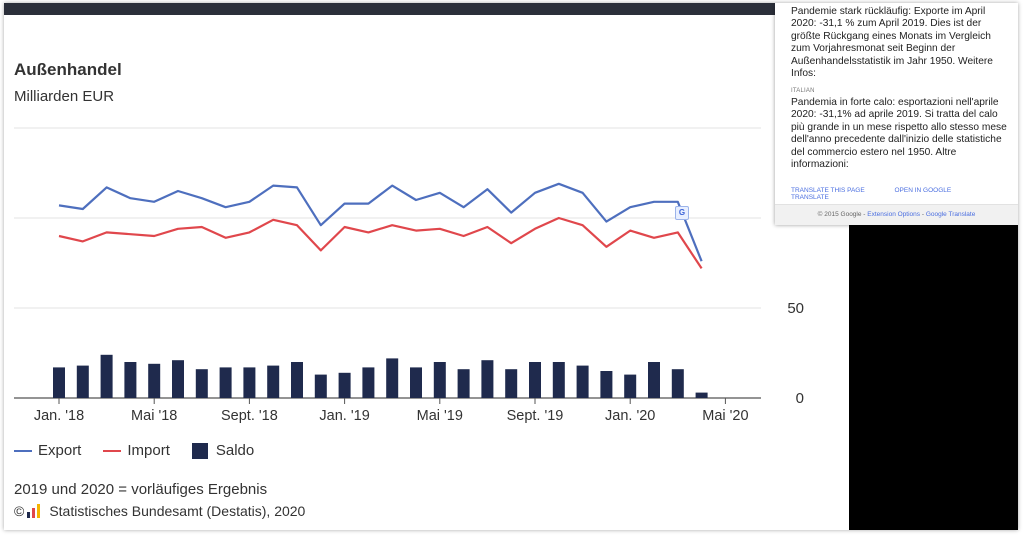 The width and height of the screenshot is (1024, 535). What do you see at coordinates (871, 194) in the screenshot?
I see `open-google-translate-link: OPEN IN GOOGLE TRANSLATE` at bounding box center [871, 194].